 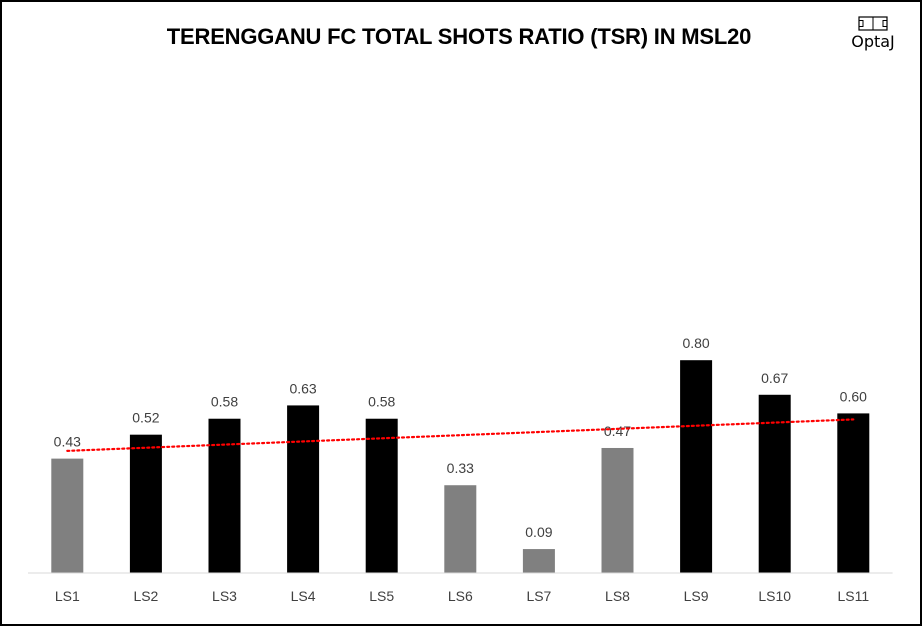 What do you see at coordinates (696, 596) in the screenshot?
I see `tick-label: LS9` at bounding box center [696, 596].